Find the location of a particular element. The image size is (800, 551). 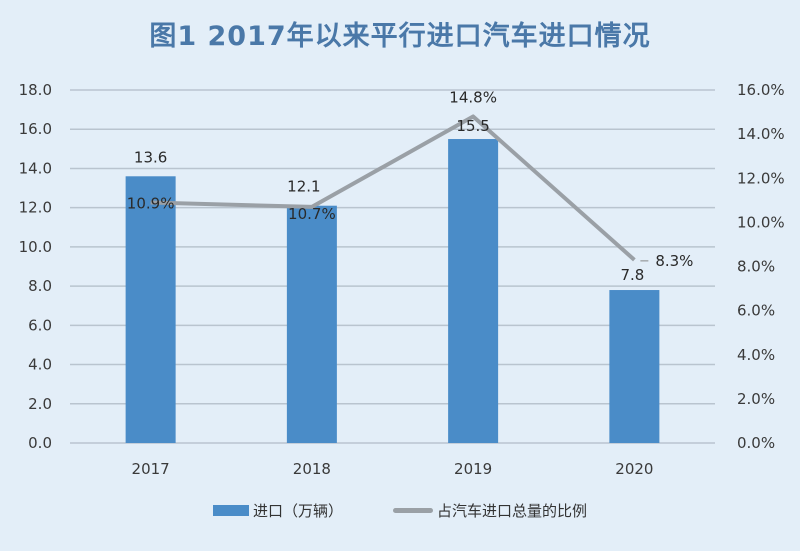

line-data-label: 10.9% is located at coordinates (151, 204).